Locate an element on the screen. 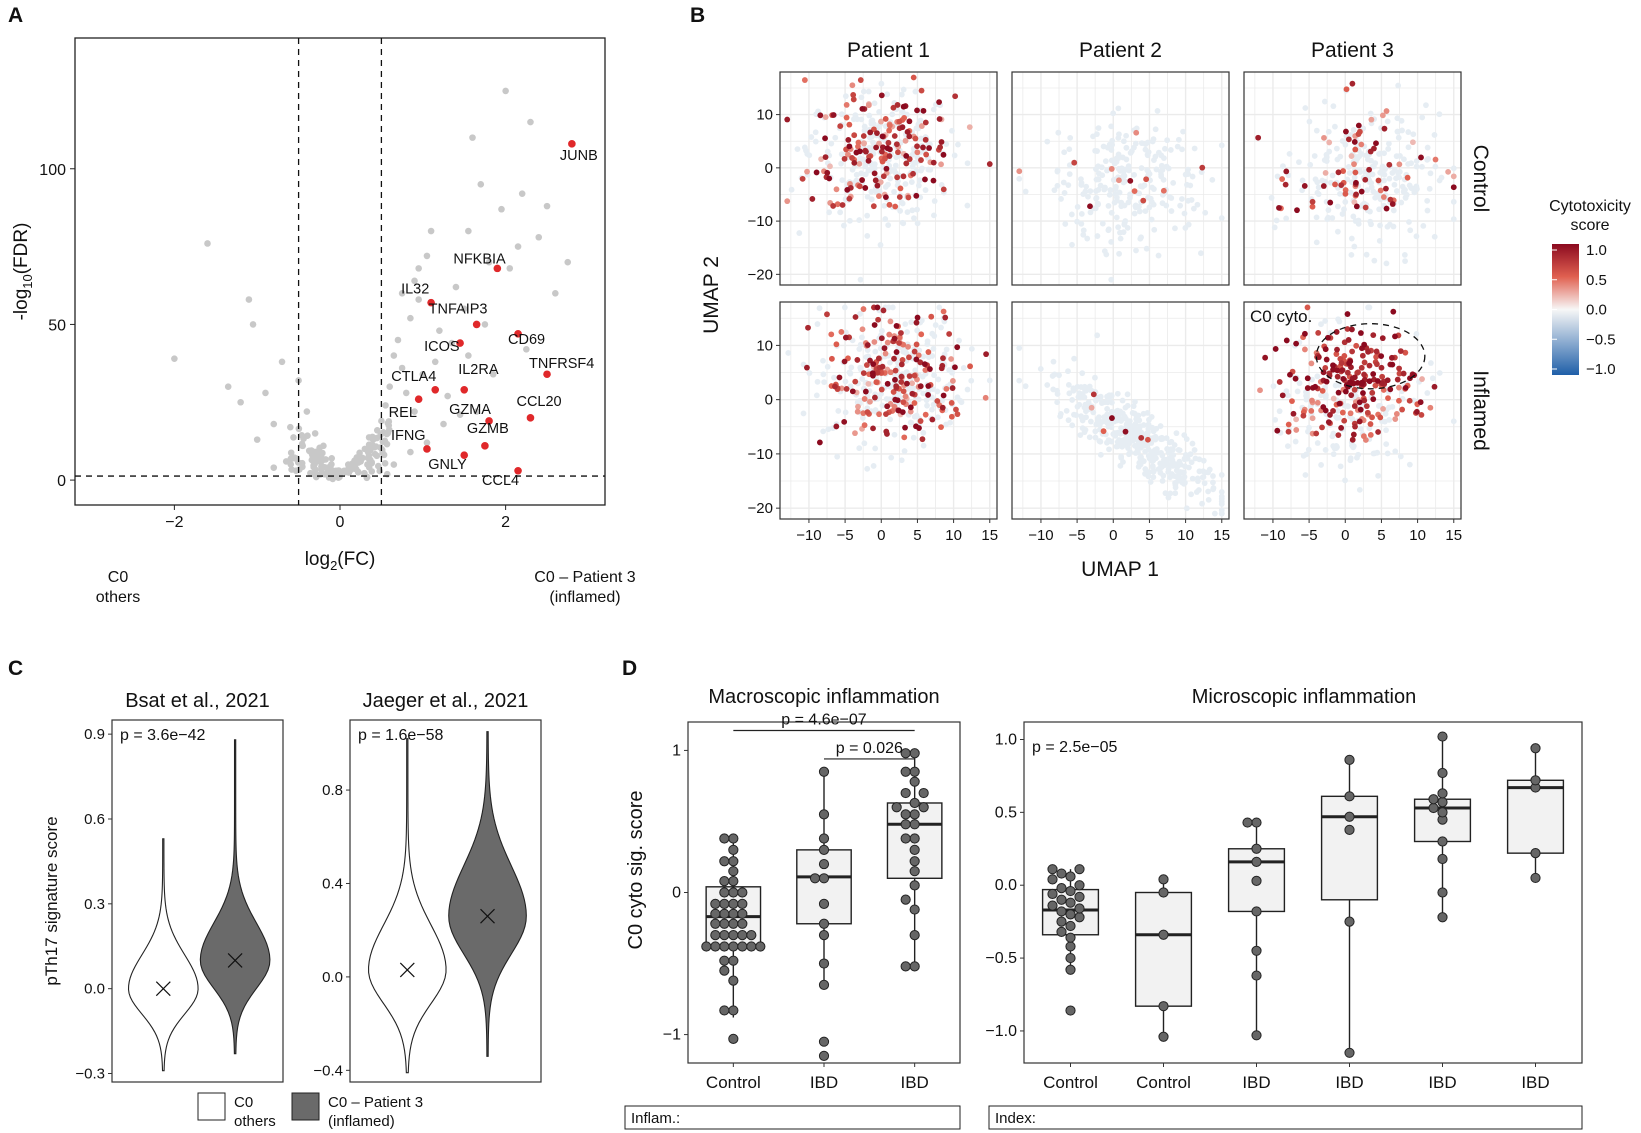 This screenshot has width=1641, height=1133. y-axis-label: -log10(FDR) is located at coordinates (23, 272).